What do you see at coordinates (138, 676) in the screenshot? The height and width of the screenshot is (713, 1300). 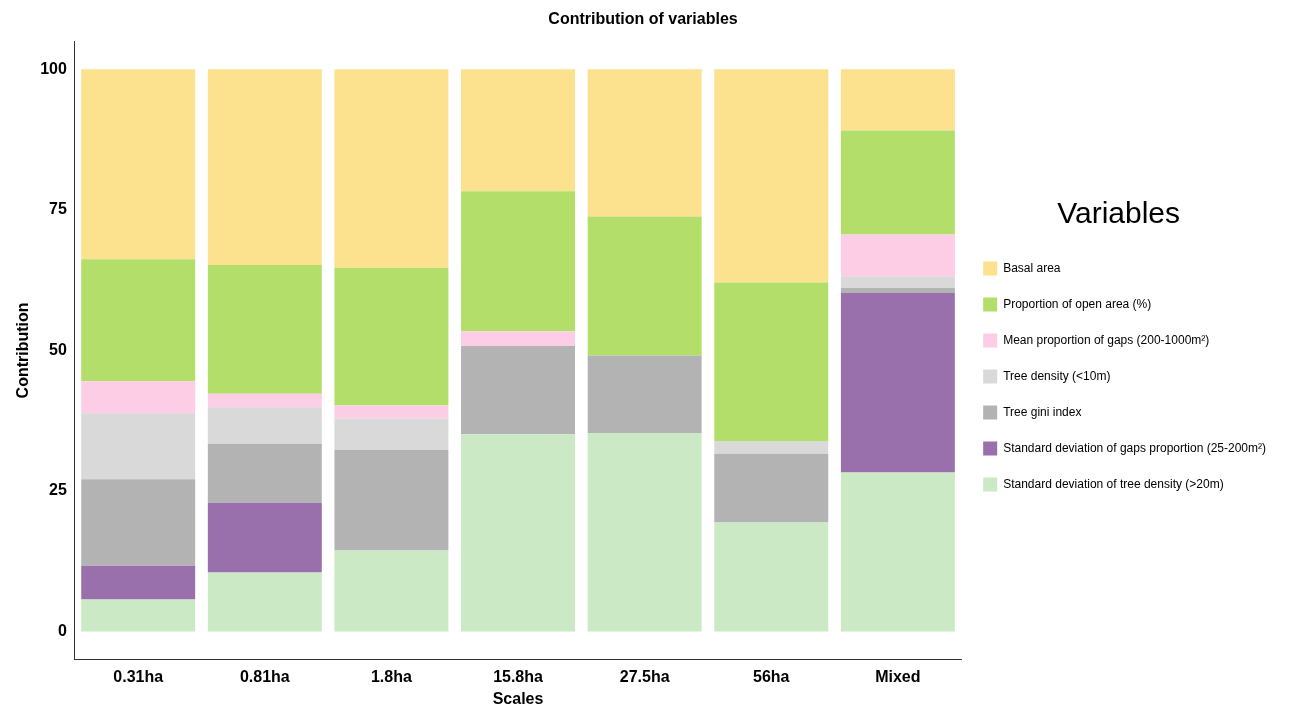 I see `x-tick-label: 0.31ha` at bounding box center [138, 676].